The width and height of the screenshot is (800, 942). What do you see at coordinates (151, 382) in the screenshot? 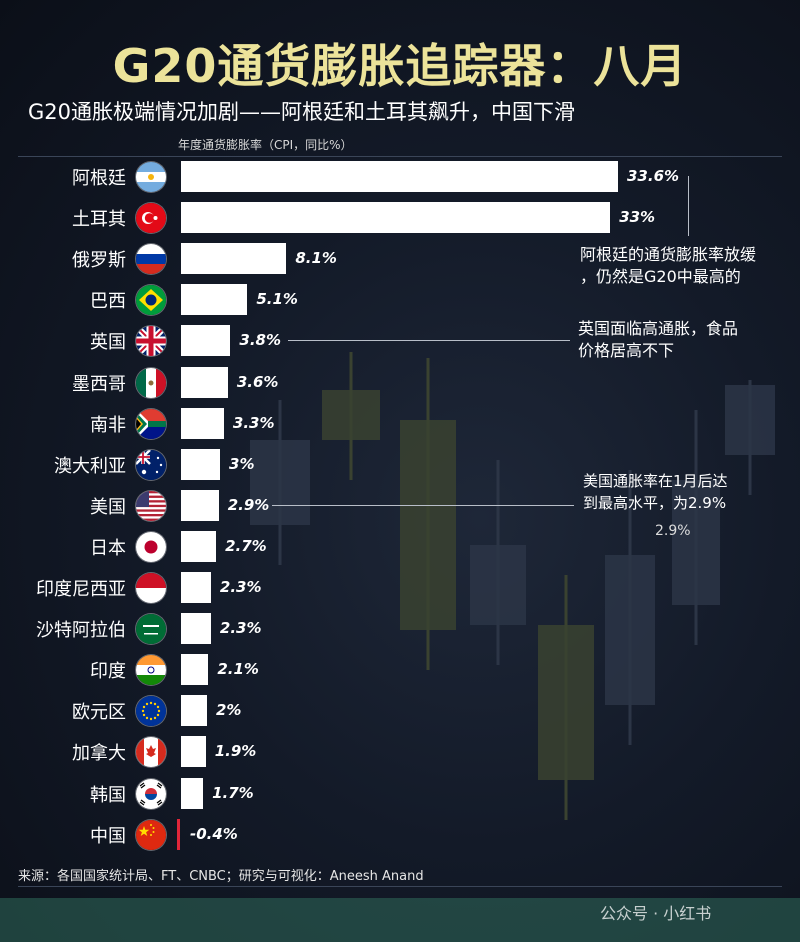
I see `mexico-flag-icon` at bounding box center [151, 382].